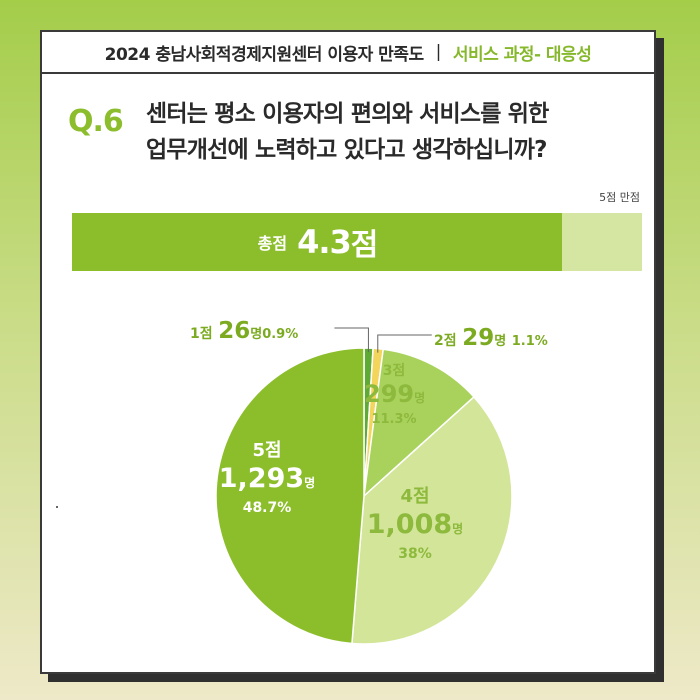 The height and width of the screenshot is (700, 700). I want to click on label-4-count: 1,008, so click(409, 524).